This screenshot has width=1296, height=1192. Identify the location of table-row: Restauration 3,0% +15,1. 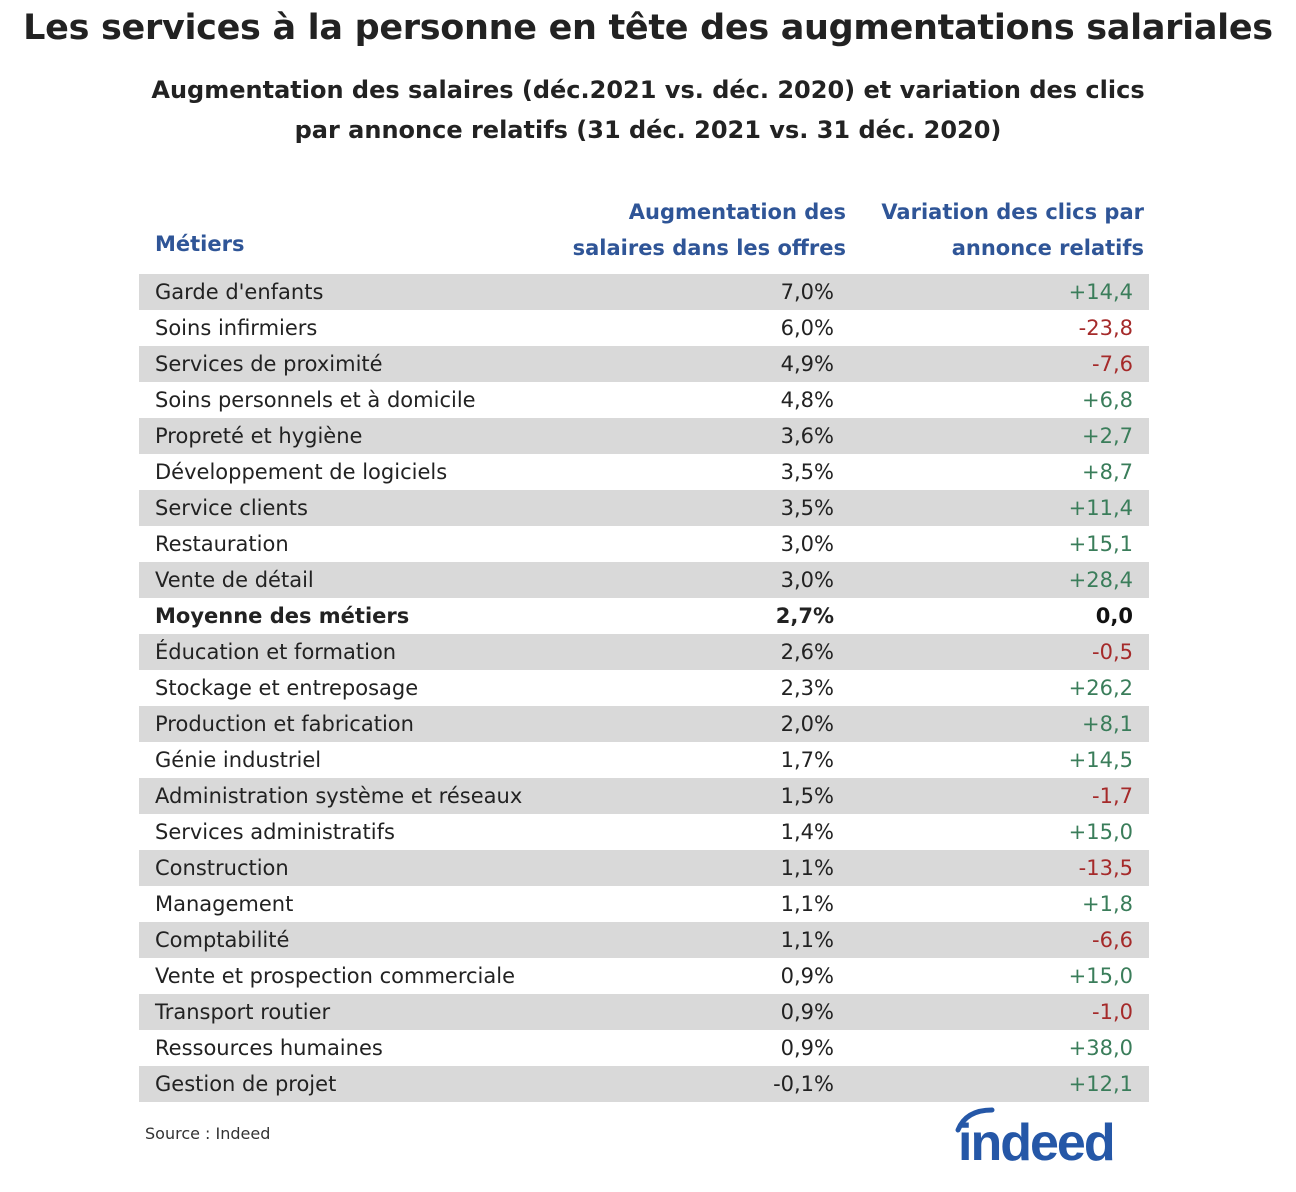
(644, 544).